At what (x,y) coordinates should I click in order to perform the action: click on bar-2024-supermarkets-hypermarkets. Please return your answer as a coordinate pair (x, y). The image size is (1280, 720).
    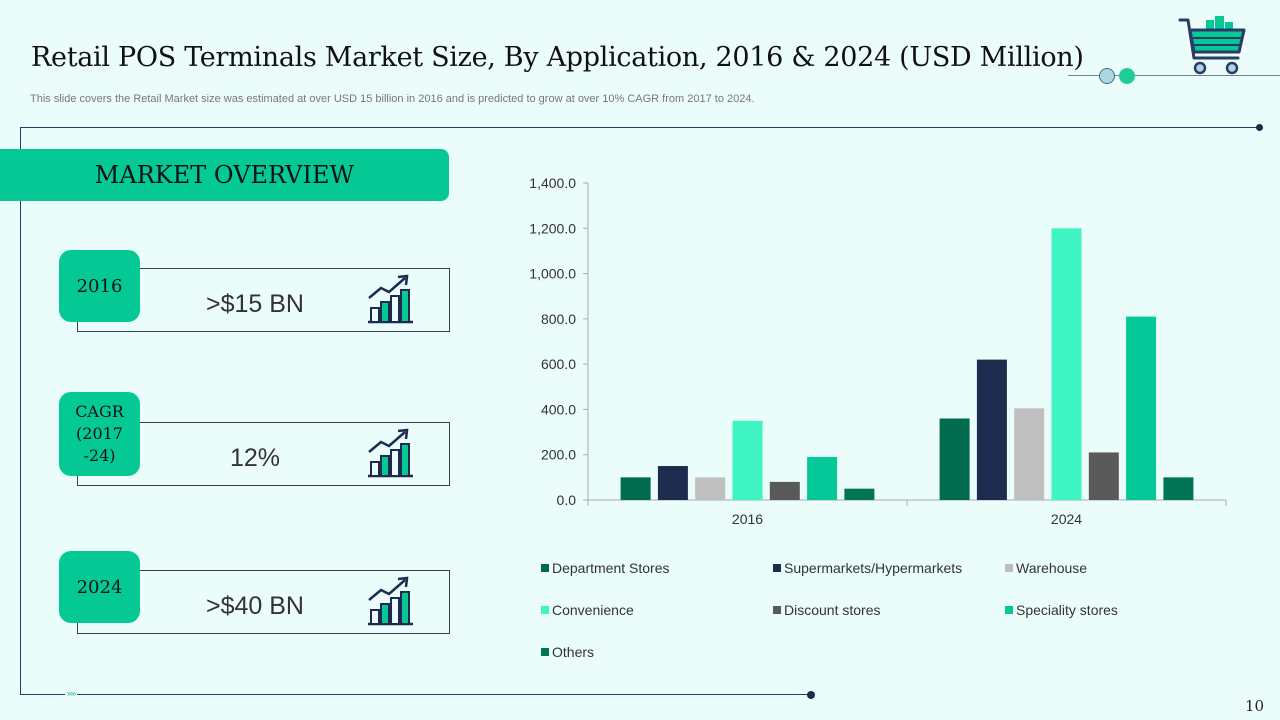
    Looking at the image, I should click on (991, 429).